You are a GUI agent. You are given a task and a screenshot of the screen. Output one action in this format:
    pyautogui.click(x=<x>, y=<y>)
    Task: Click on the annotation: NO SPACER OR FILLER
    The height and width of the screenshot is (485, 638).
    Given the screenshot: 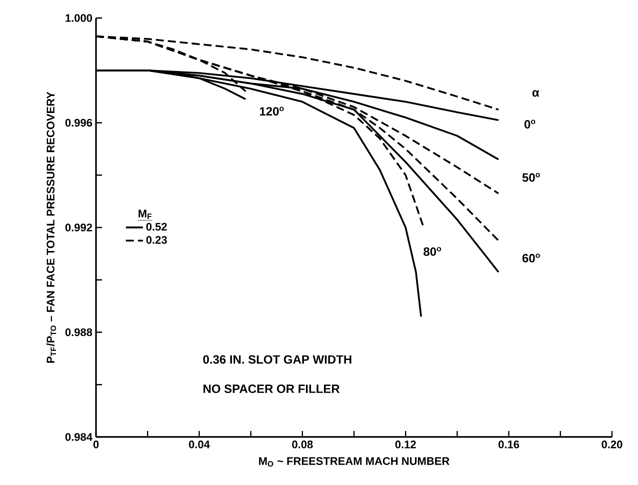 What is the action you would take?
    pyautogui.click(x=272, y=389)
    